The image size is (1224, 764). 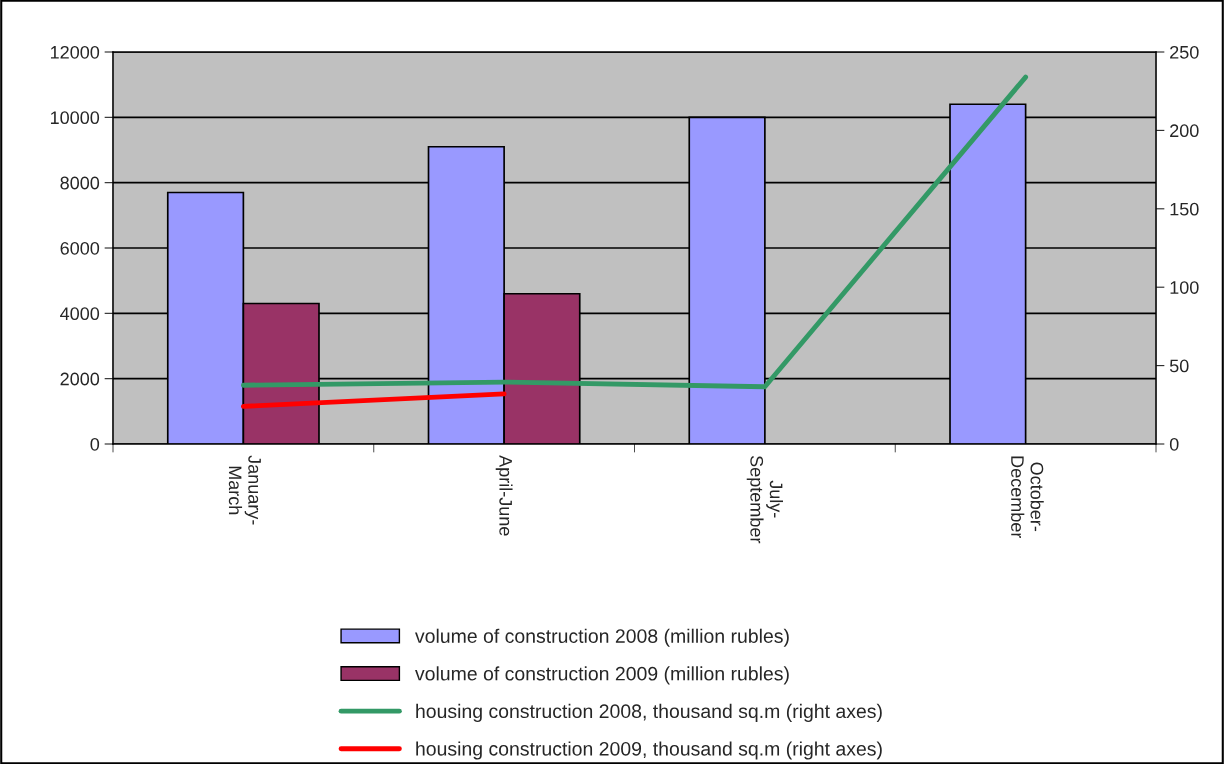 I want to click on y2-tick-label: 50, so click(x=1179, y=366).